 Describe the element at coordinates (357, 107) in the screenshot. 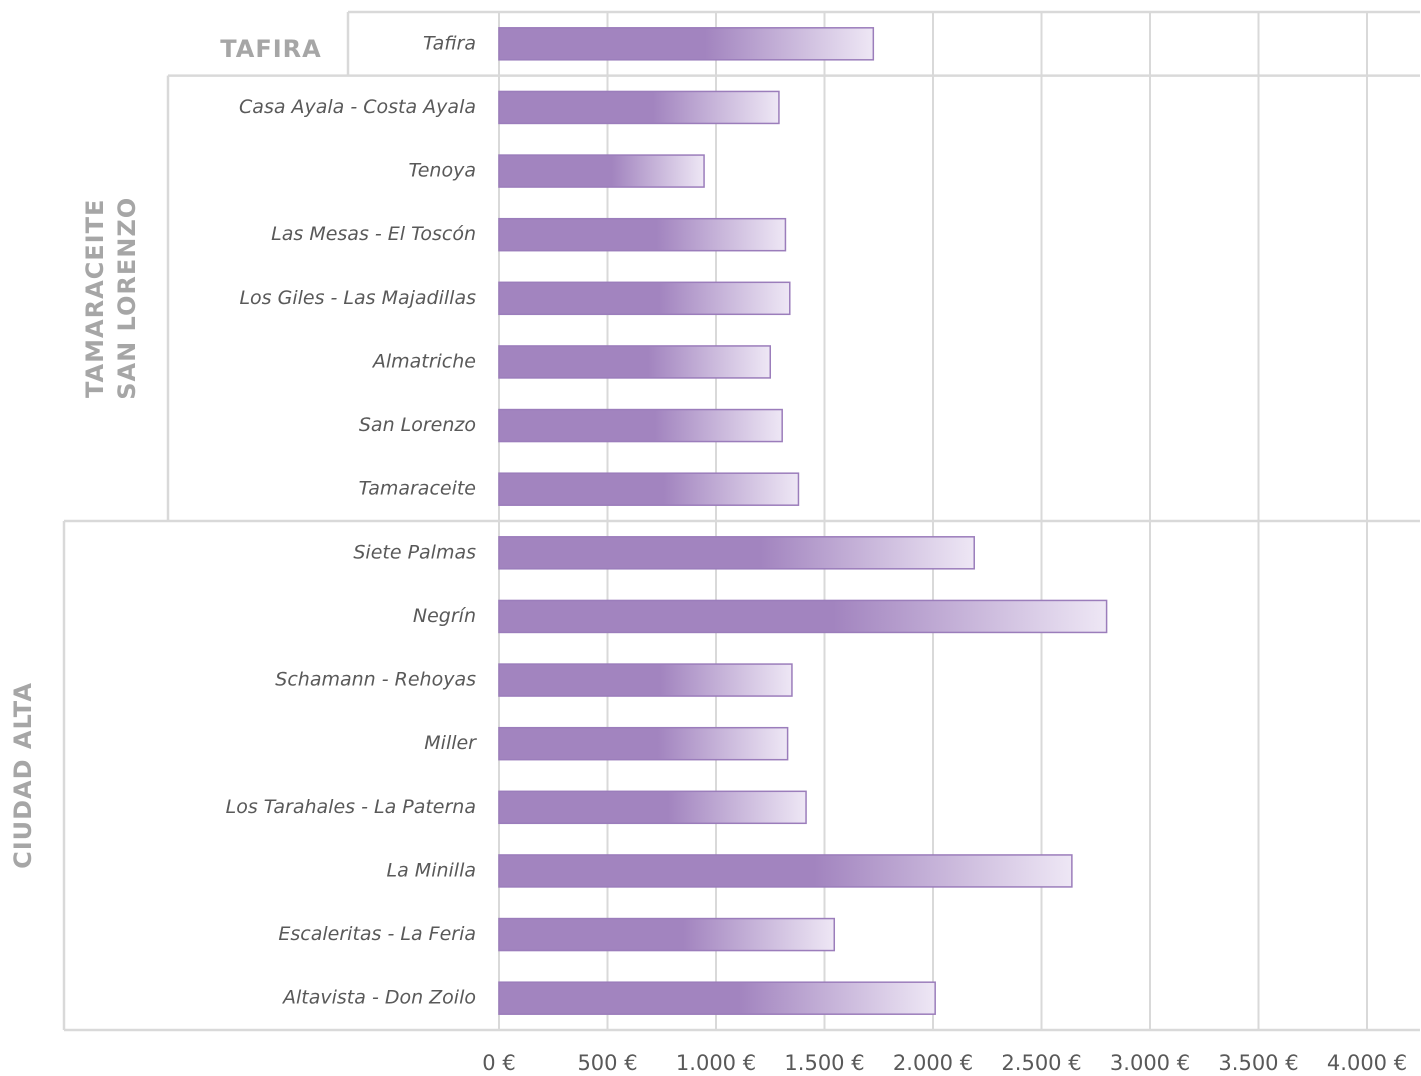

I see `category-label: Casa Ayala - Costa Ayala` at that location.